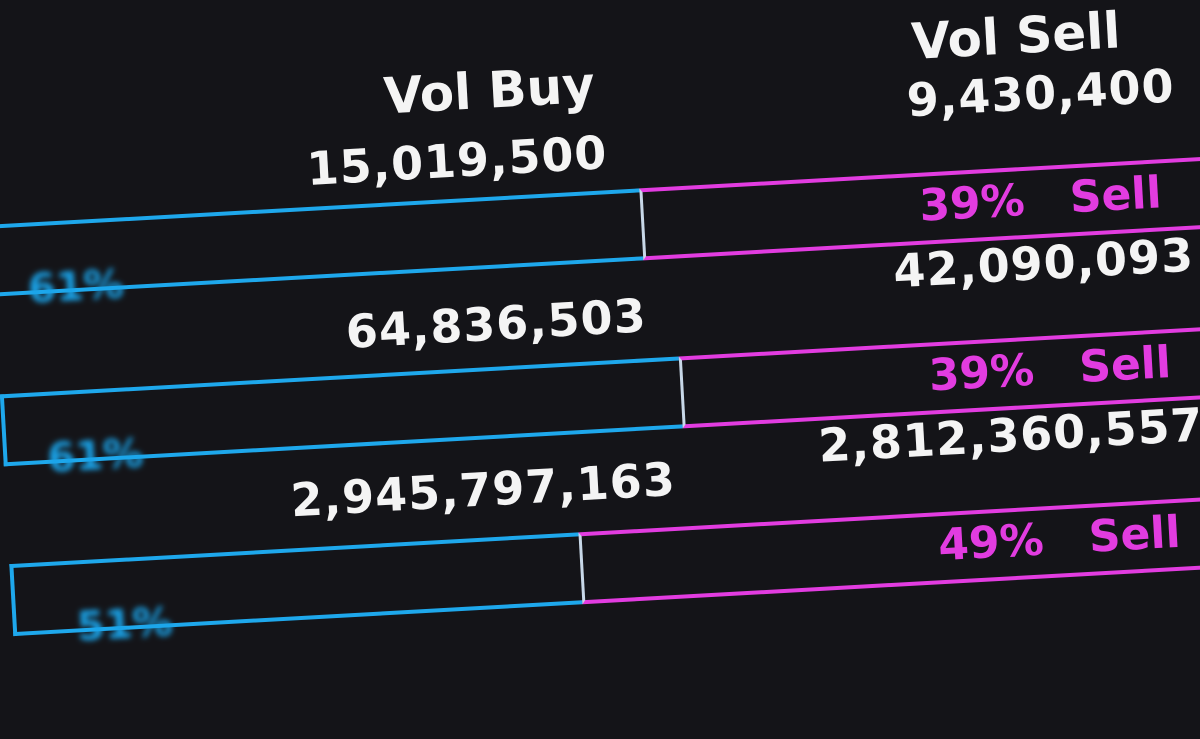 The width and height of the screenshot is (1200, 739). Describe the element at coordinates (483, 489) in the screenshot. I see `buy-volume: 2,945,797,163` at that location.